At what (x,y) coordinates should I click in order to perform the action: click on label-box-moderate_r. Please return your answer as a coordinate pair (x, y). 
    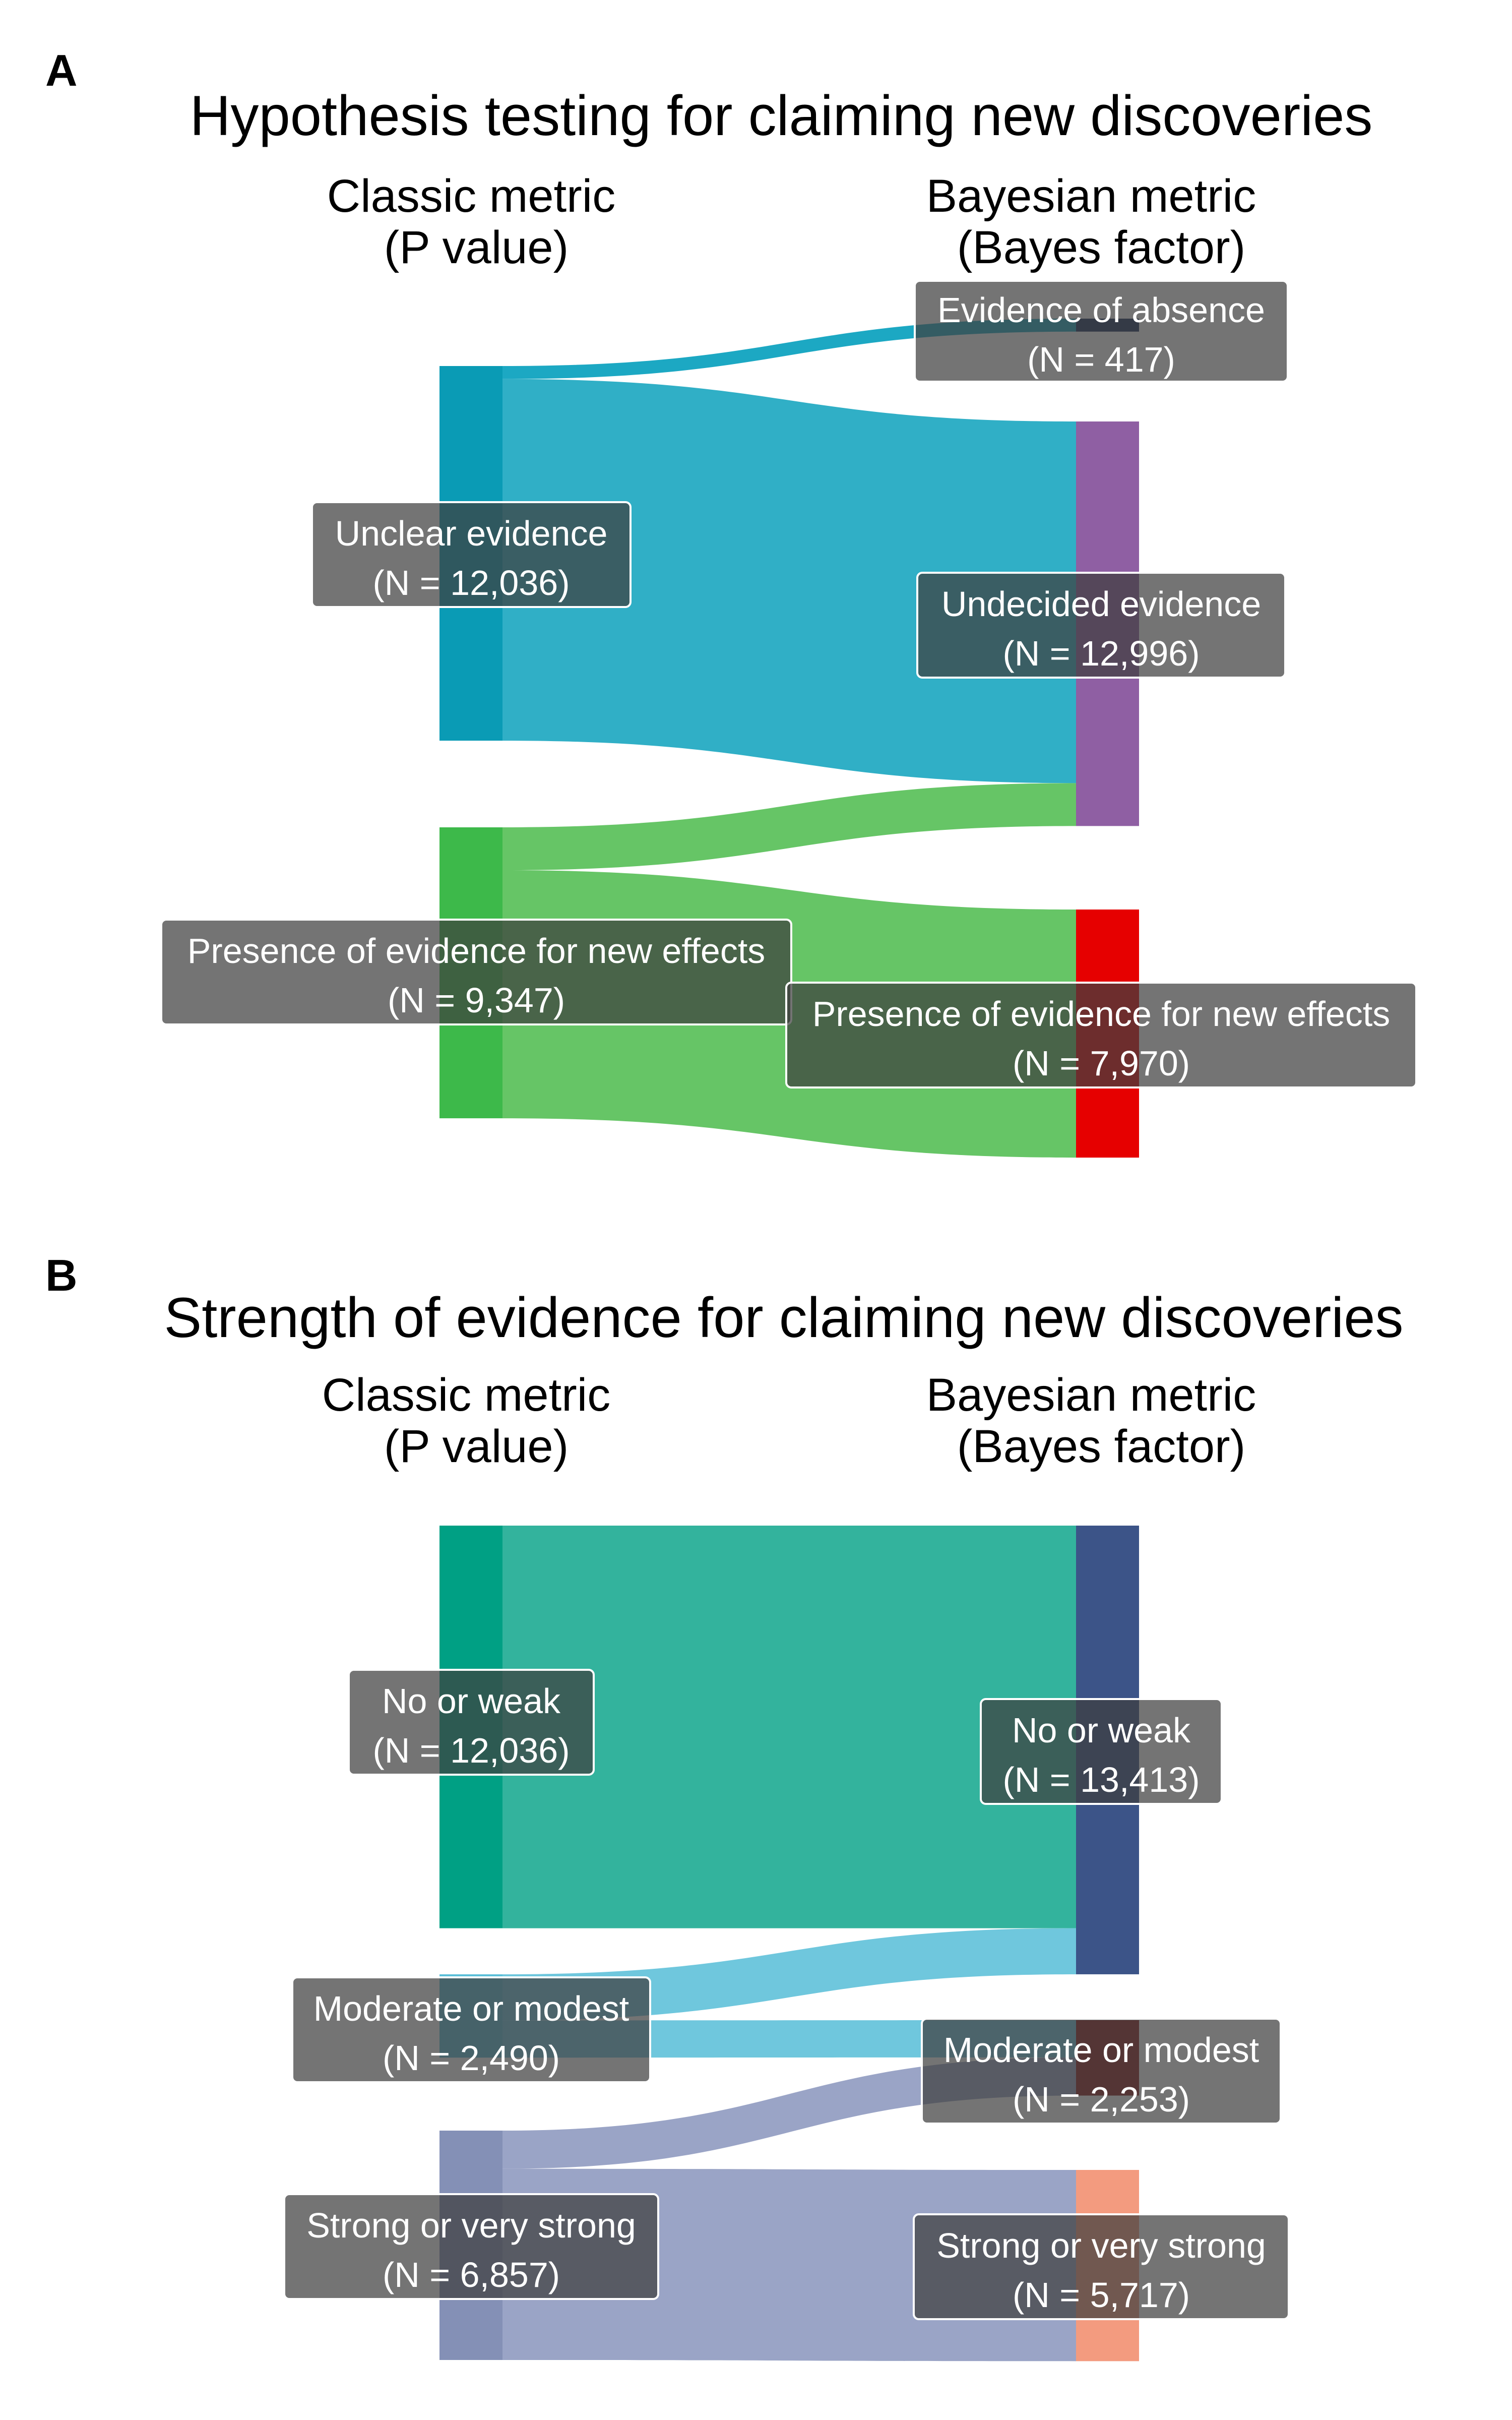
    Looking at the image, I should click on (1102, 2071).